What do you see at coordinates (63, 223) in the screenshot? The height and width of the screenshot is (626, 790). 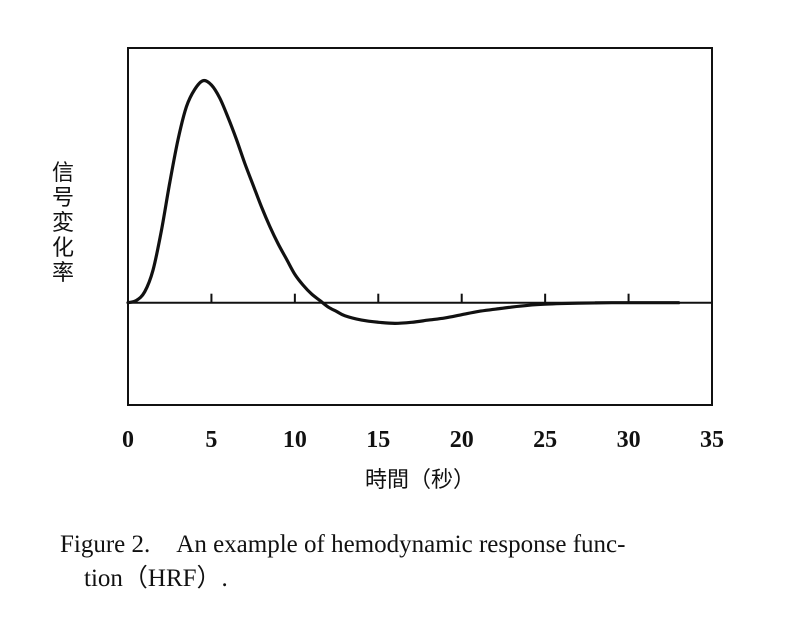 I see `y-axis-label-char: 変` at bounding box center [63, 223].